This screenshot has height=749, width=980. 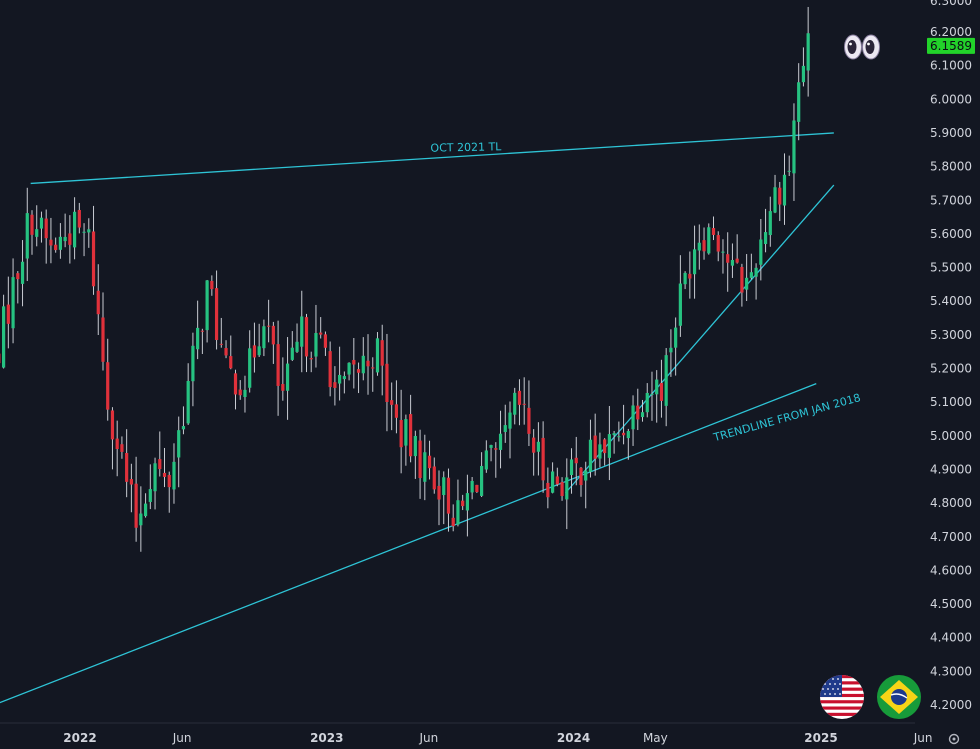 I want to click on time-tick-label: May, so click(x=655, y=738).